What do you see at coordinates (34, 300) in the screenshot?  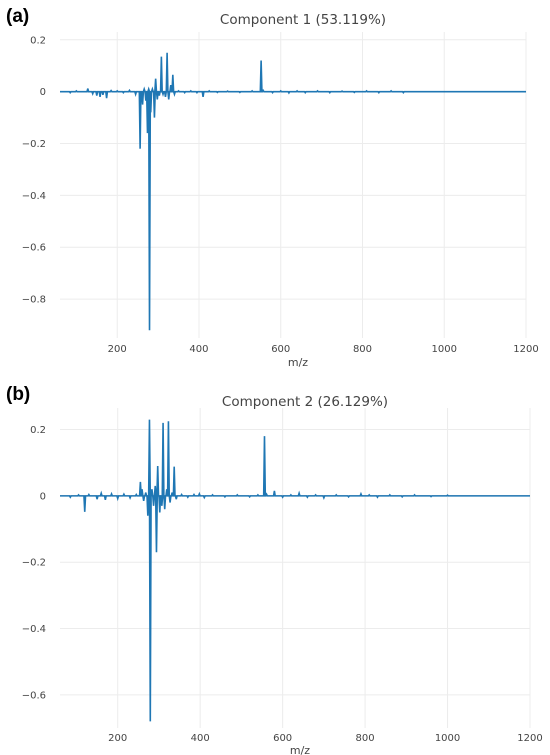 I see `y-tick-label: −0.8` at bounding box center [34, 300].